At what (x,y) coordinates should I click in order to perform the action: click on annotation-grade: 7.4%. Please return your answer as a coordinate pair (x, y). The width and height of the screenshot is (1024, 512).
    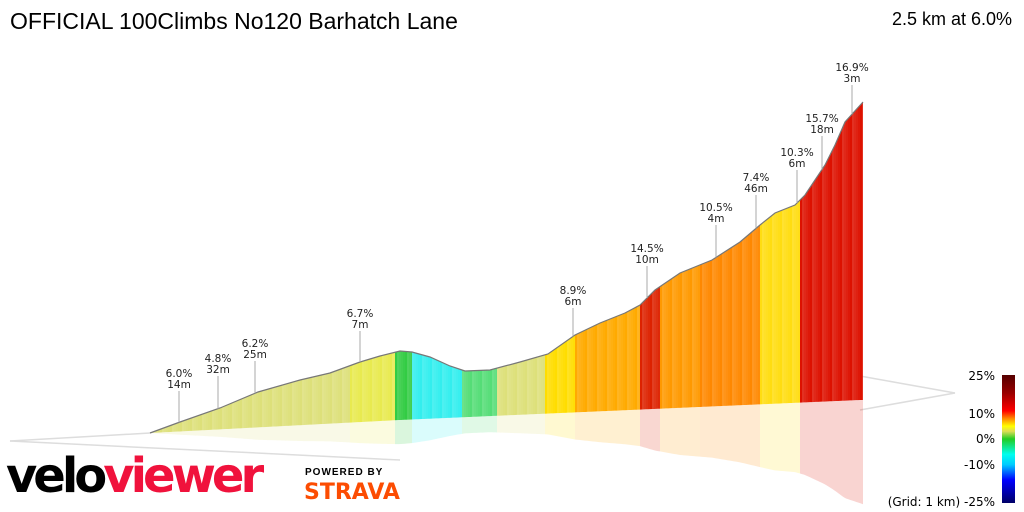
    Looking at the image, I should click on (756, 178).